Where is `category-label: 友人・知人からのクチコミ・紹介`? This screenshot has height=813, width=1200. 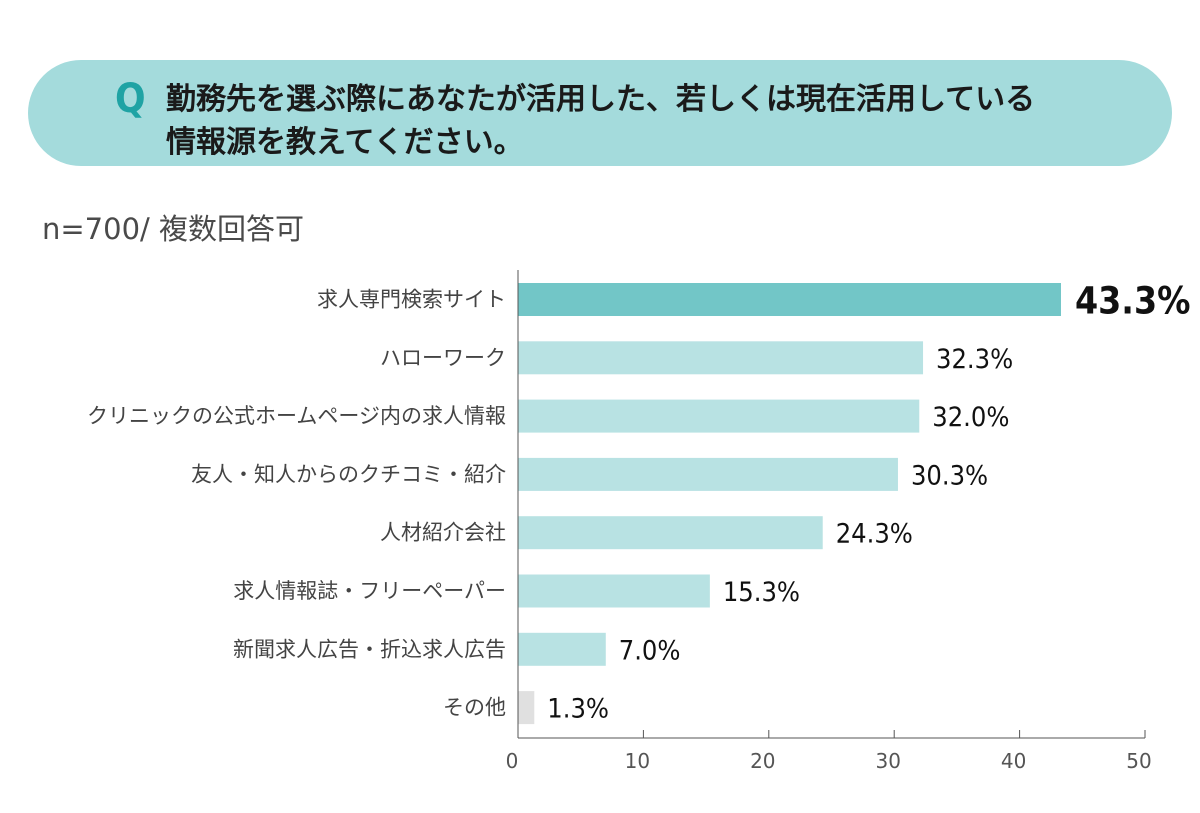
category-label: 友人・知人からのクチコミ・紹介 is located at coordinates (348, 474).